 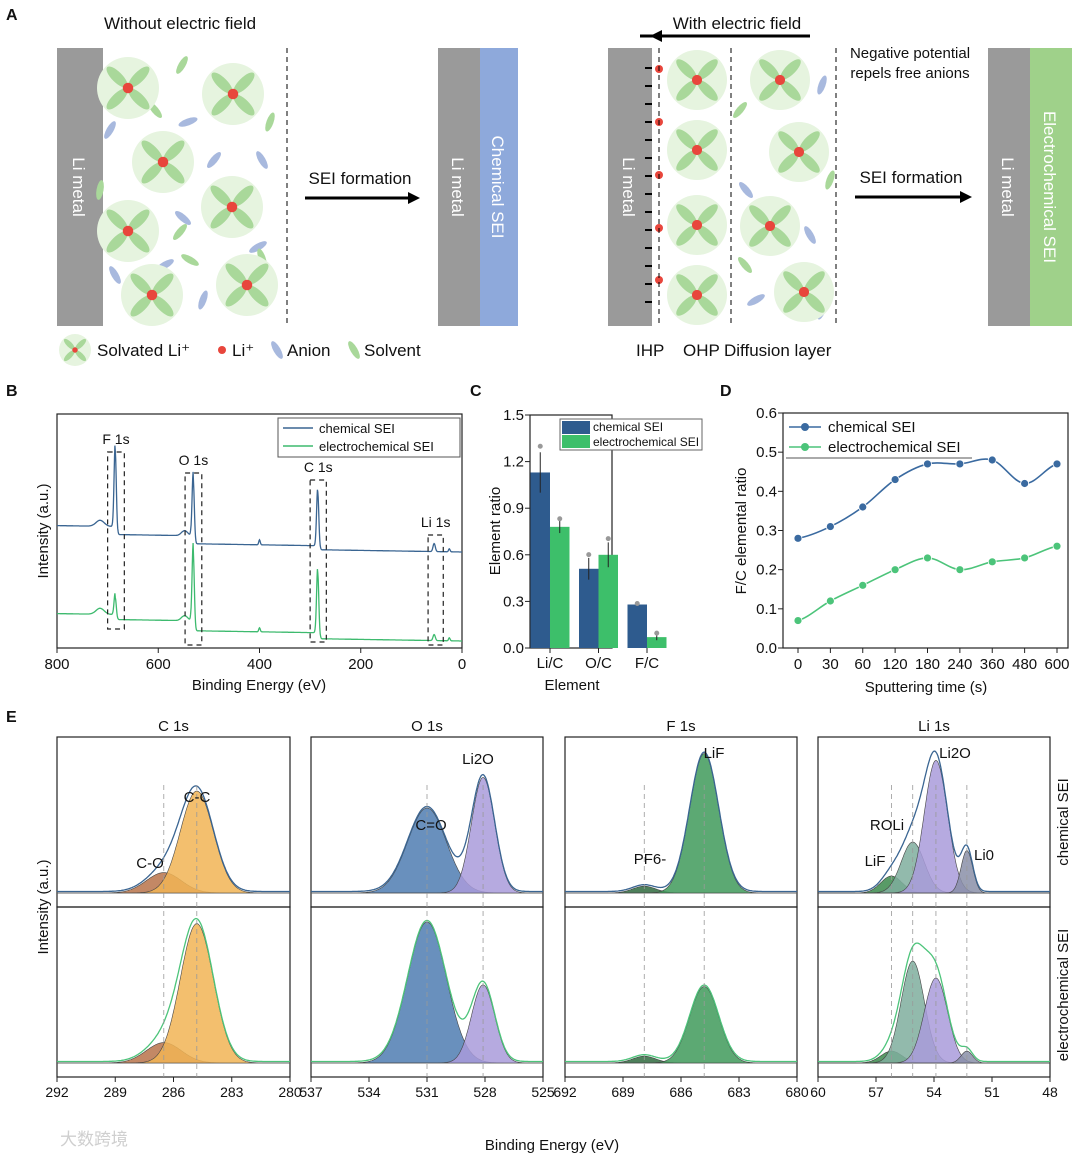 I want to click on b-legend-entry: electrochemical SEI, so click(x=376, y=446).